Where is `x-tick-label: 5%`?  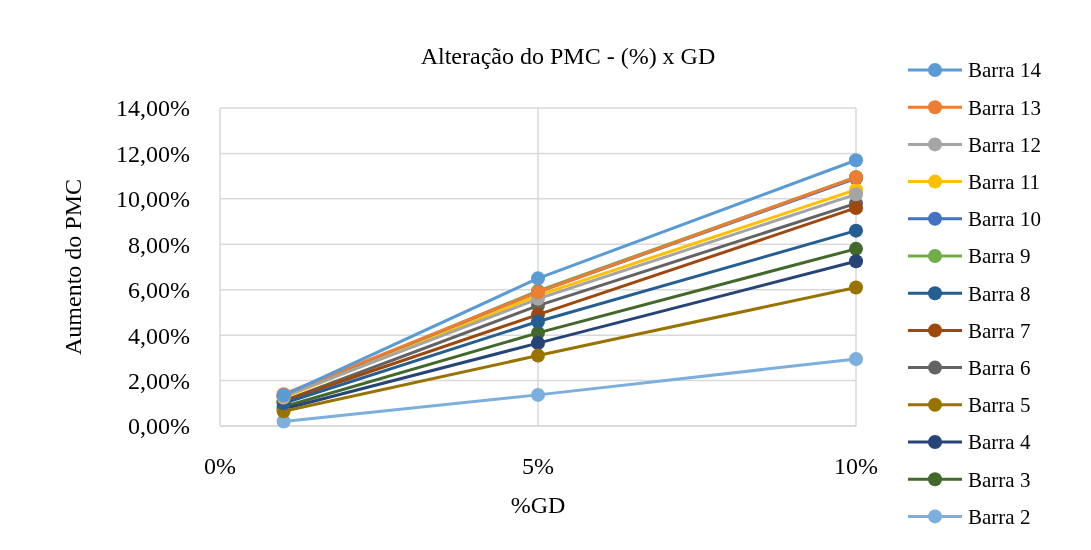 x-tick-label: 5% is located at coordinates (538, 466).